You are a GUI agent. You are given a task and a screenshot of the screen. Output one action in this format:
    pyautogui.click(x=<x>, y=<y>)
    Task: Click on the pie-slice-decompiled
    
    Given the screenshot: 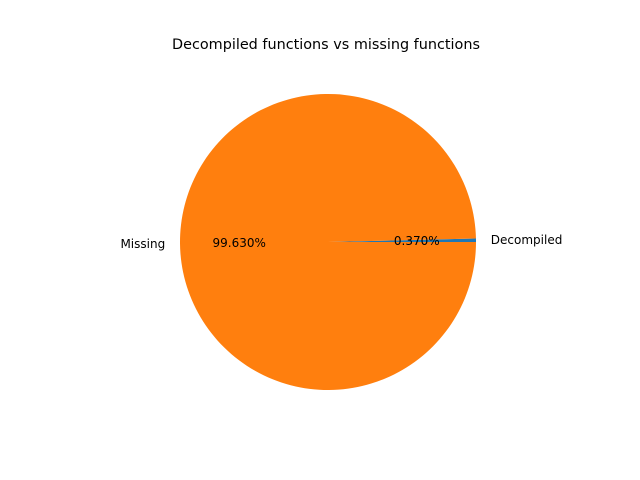 What is the action you would take?
    pyautogui.click(x=402, y=240)
    